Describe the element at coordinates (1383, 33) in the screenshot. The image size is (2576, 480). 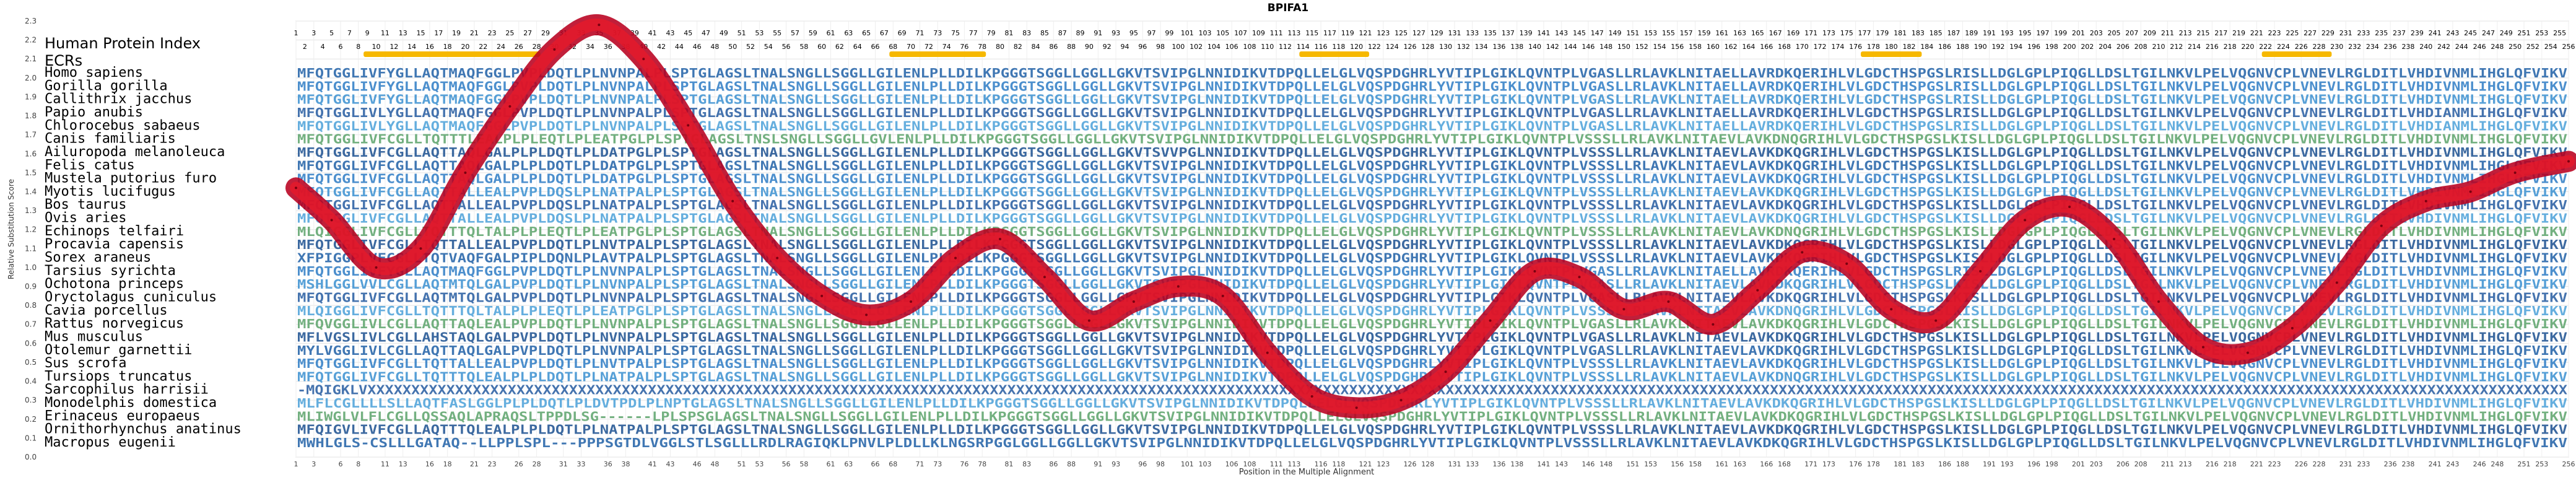
I see `human-index-number: 123` at that location.